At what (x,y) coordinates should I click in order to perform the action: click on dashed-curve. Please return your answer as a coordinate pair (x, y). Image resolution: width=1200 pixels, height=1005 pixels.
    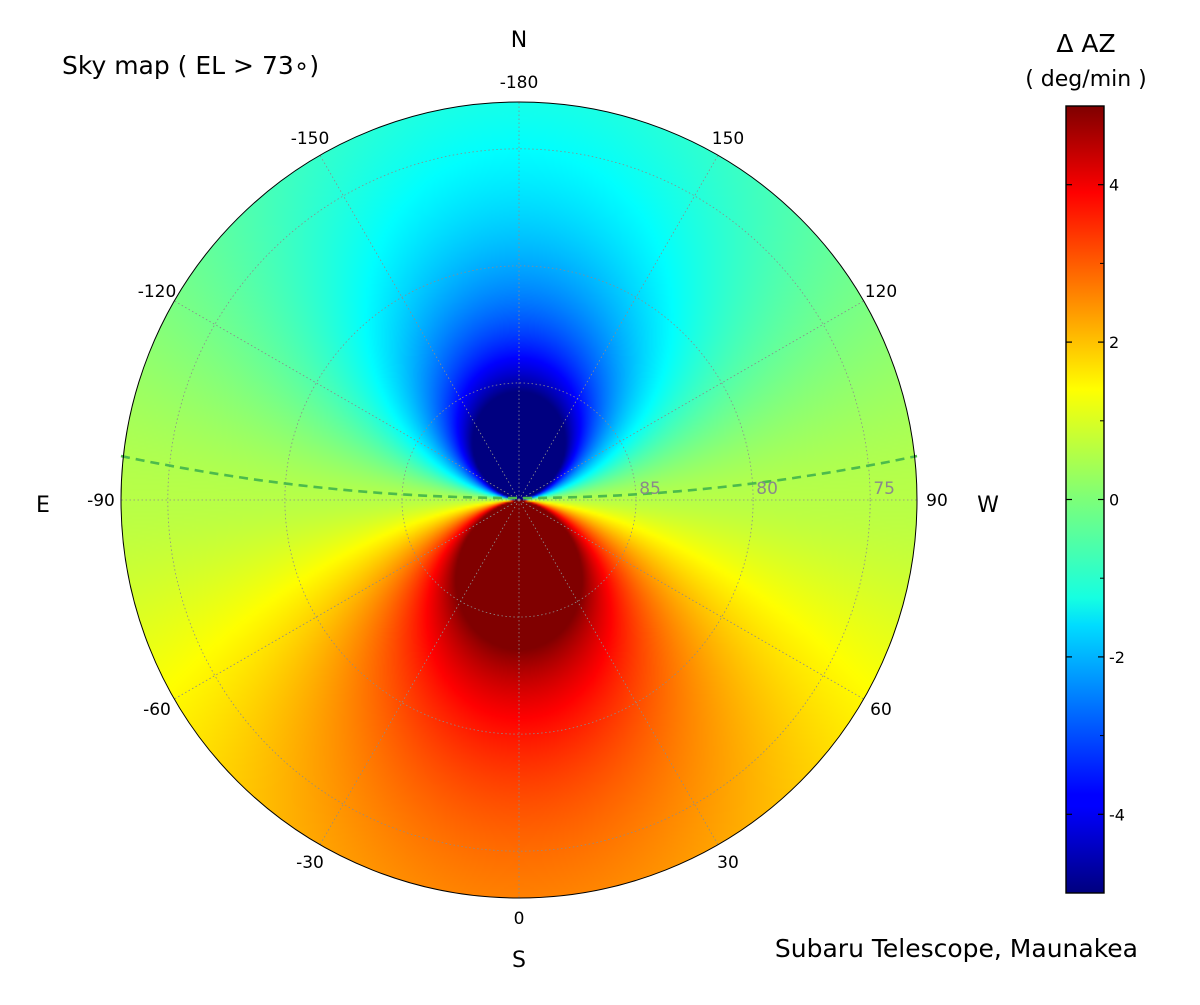
    Looking at the image, I should click on (519, 477).